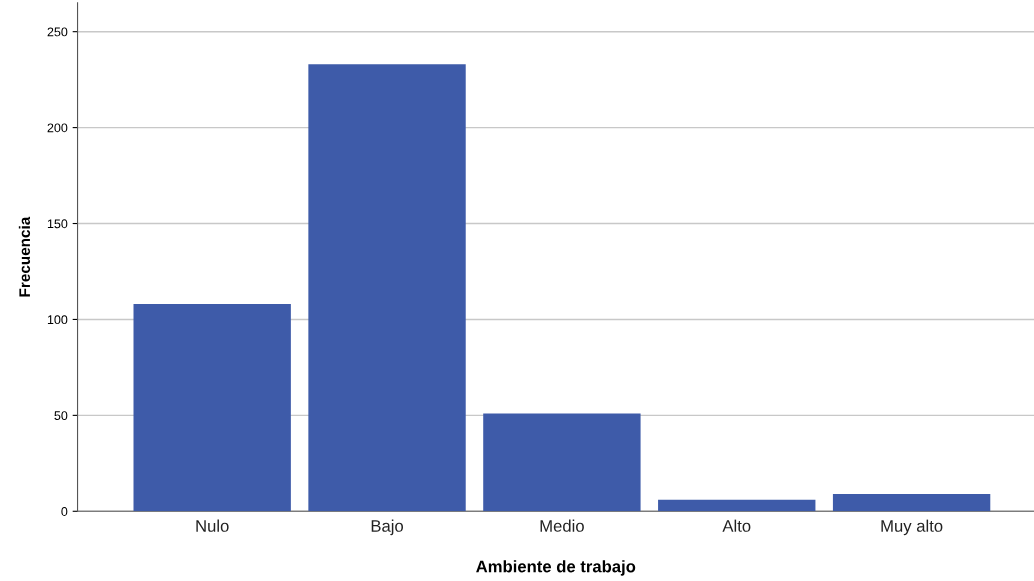 The height and width of the screenshot is (581, 1034). What do you see at coordinates (556, 568) in the screenshot?
I see `x-axis-title: Ambiente de trabajo` at bounding box center [556, 568].